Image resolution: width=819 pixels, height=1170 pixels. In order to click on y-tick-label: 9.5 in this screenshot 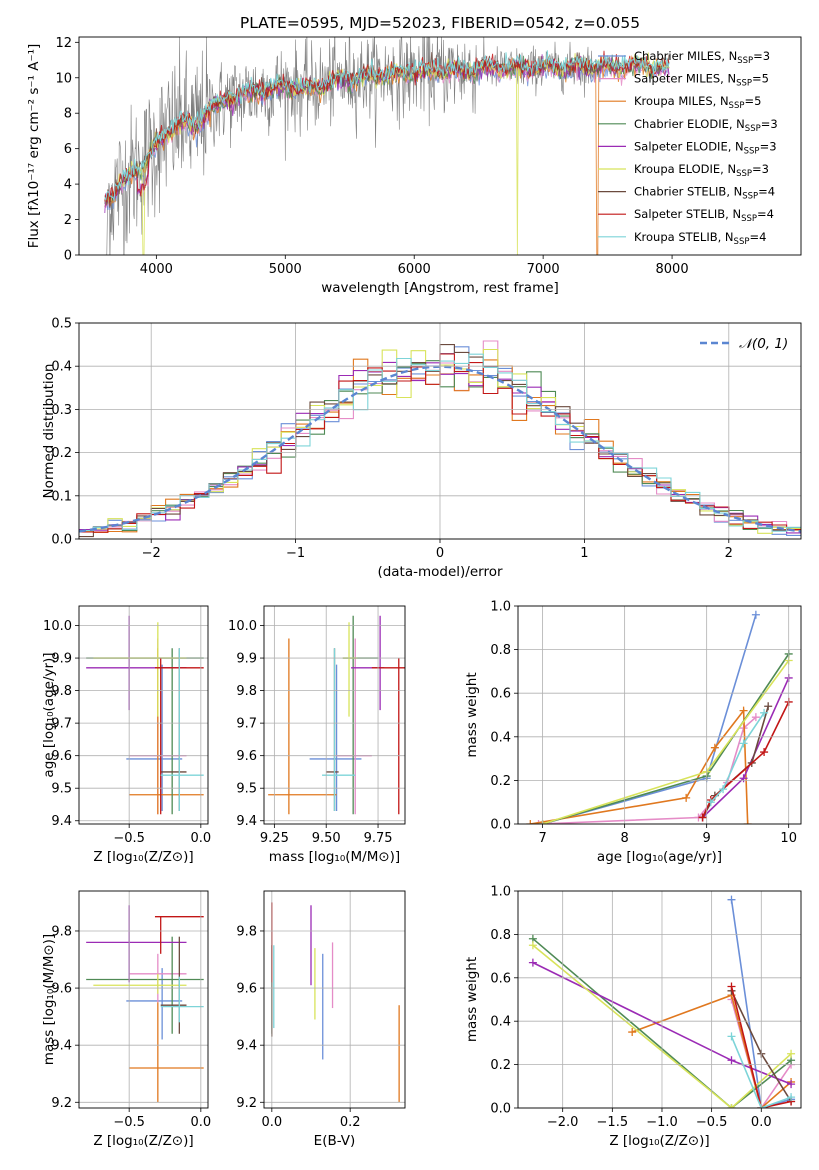, I will do `click(246, 789)`.